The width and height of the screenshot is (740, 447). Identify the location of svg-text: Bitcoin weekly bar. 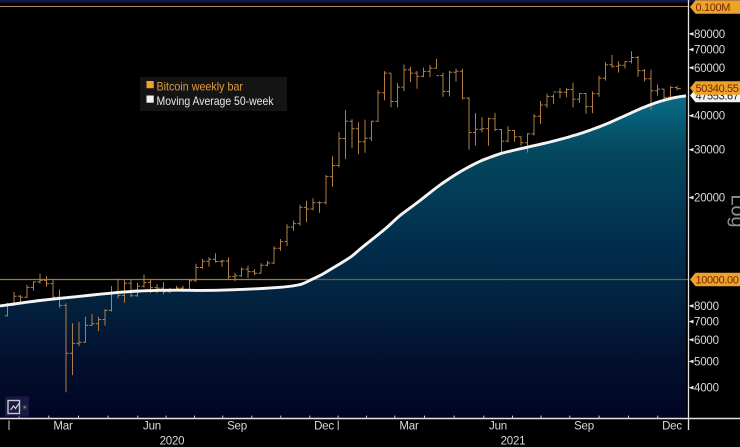
(200, 87).